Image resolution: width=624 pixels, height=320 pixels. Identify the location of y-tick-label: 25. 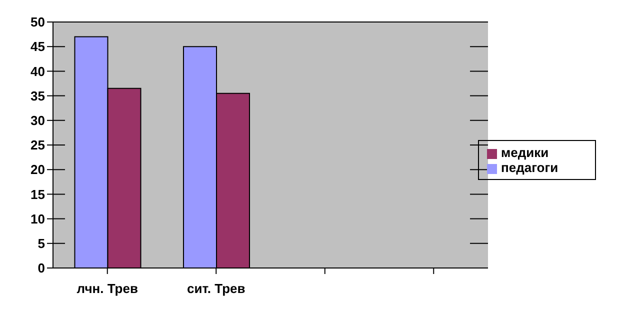
(37, 145).